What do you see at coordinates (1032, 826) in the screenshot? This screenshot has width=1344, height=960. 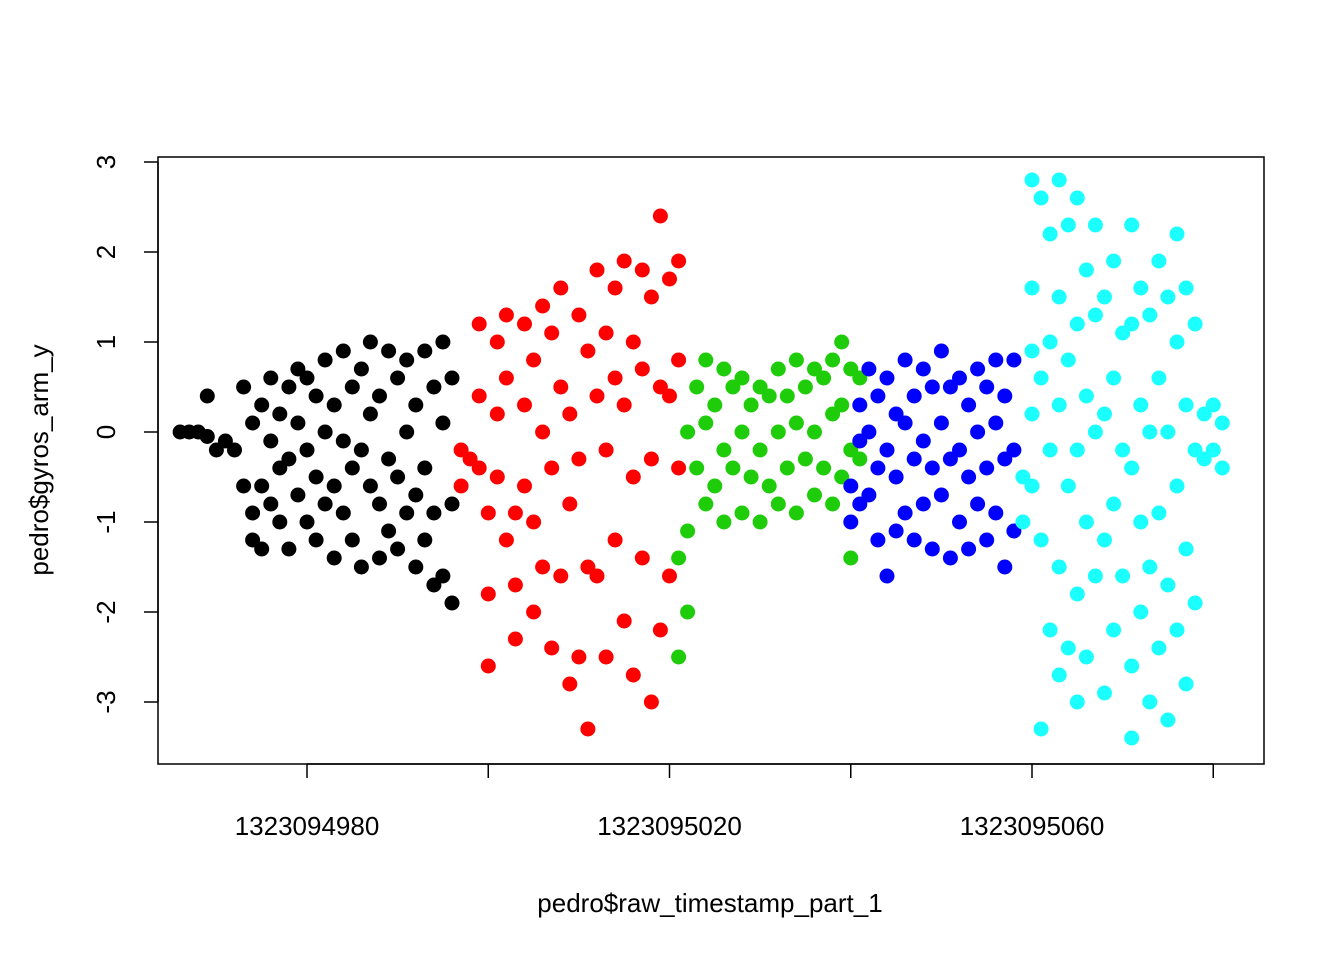 I see `x-tick-label: 1323095060` at bounding box center [1032, 826].